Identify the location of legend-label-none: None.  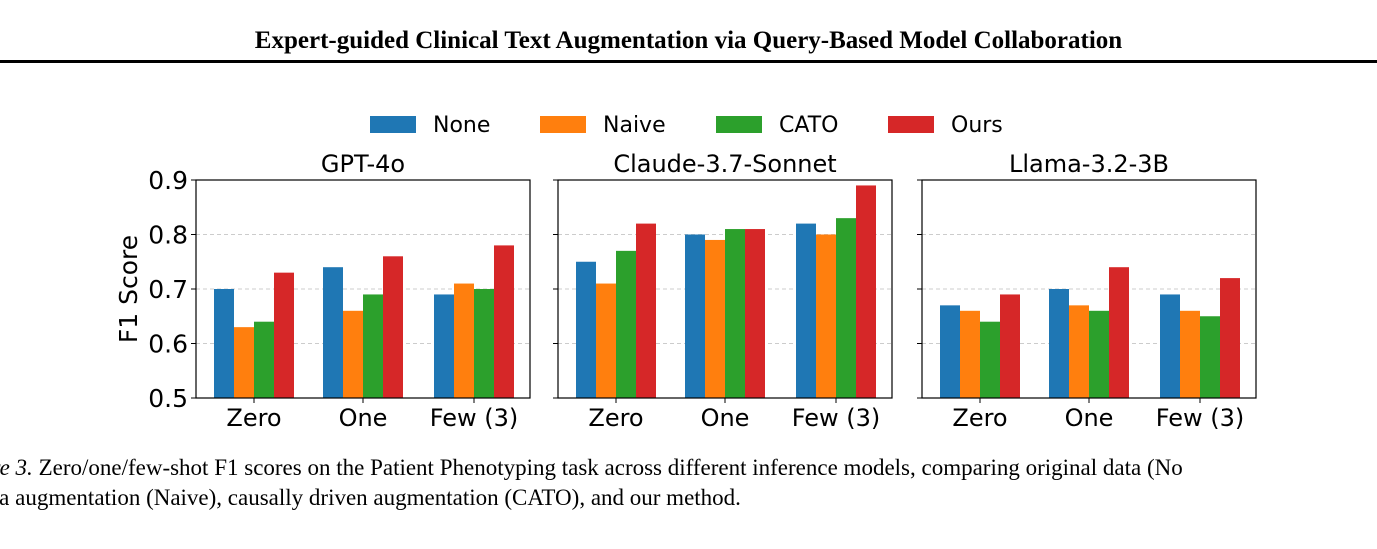
(461, 125).